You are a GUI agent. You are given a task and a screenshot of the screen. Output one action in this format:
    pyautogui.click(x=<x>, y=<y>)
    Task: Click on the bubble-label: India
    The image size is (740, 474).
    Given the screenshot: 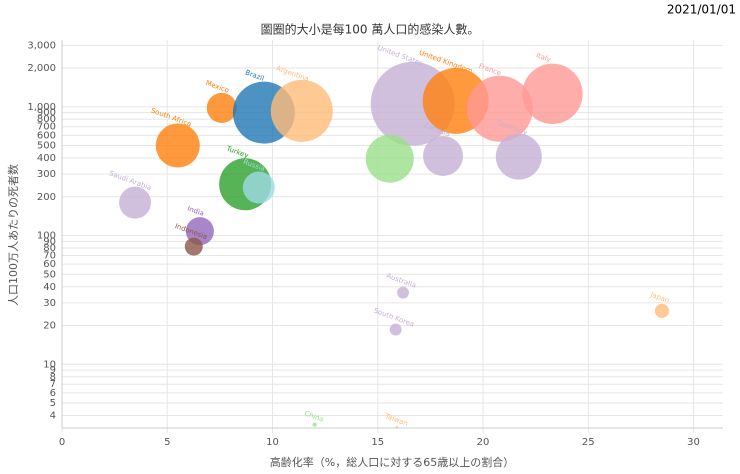 What is the action you would take?
    pyautogui.click(x=195, y=210)
    